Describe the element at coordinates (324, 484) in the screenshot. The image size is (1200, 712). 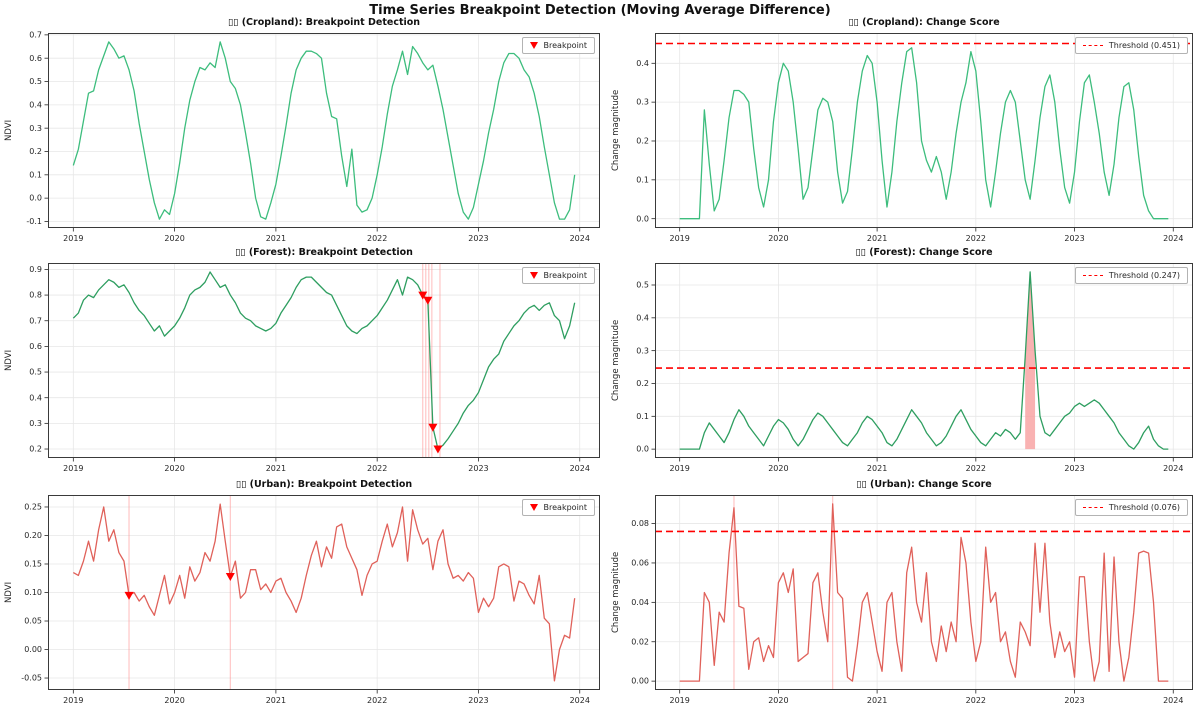
I see `panel-title: ▯▯ (Urban): Breakpoint Detection` at that location.